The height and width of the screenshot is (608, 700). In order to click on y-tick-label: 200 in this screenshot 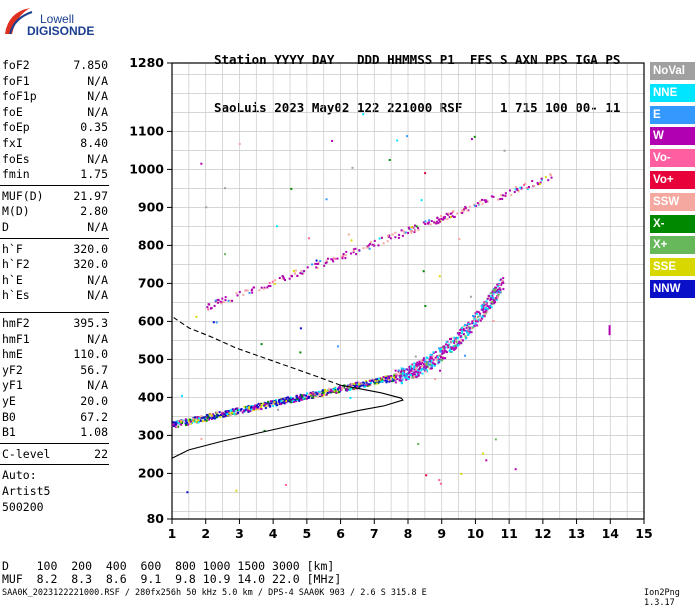, I will do `click(151, 472)`.